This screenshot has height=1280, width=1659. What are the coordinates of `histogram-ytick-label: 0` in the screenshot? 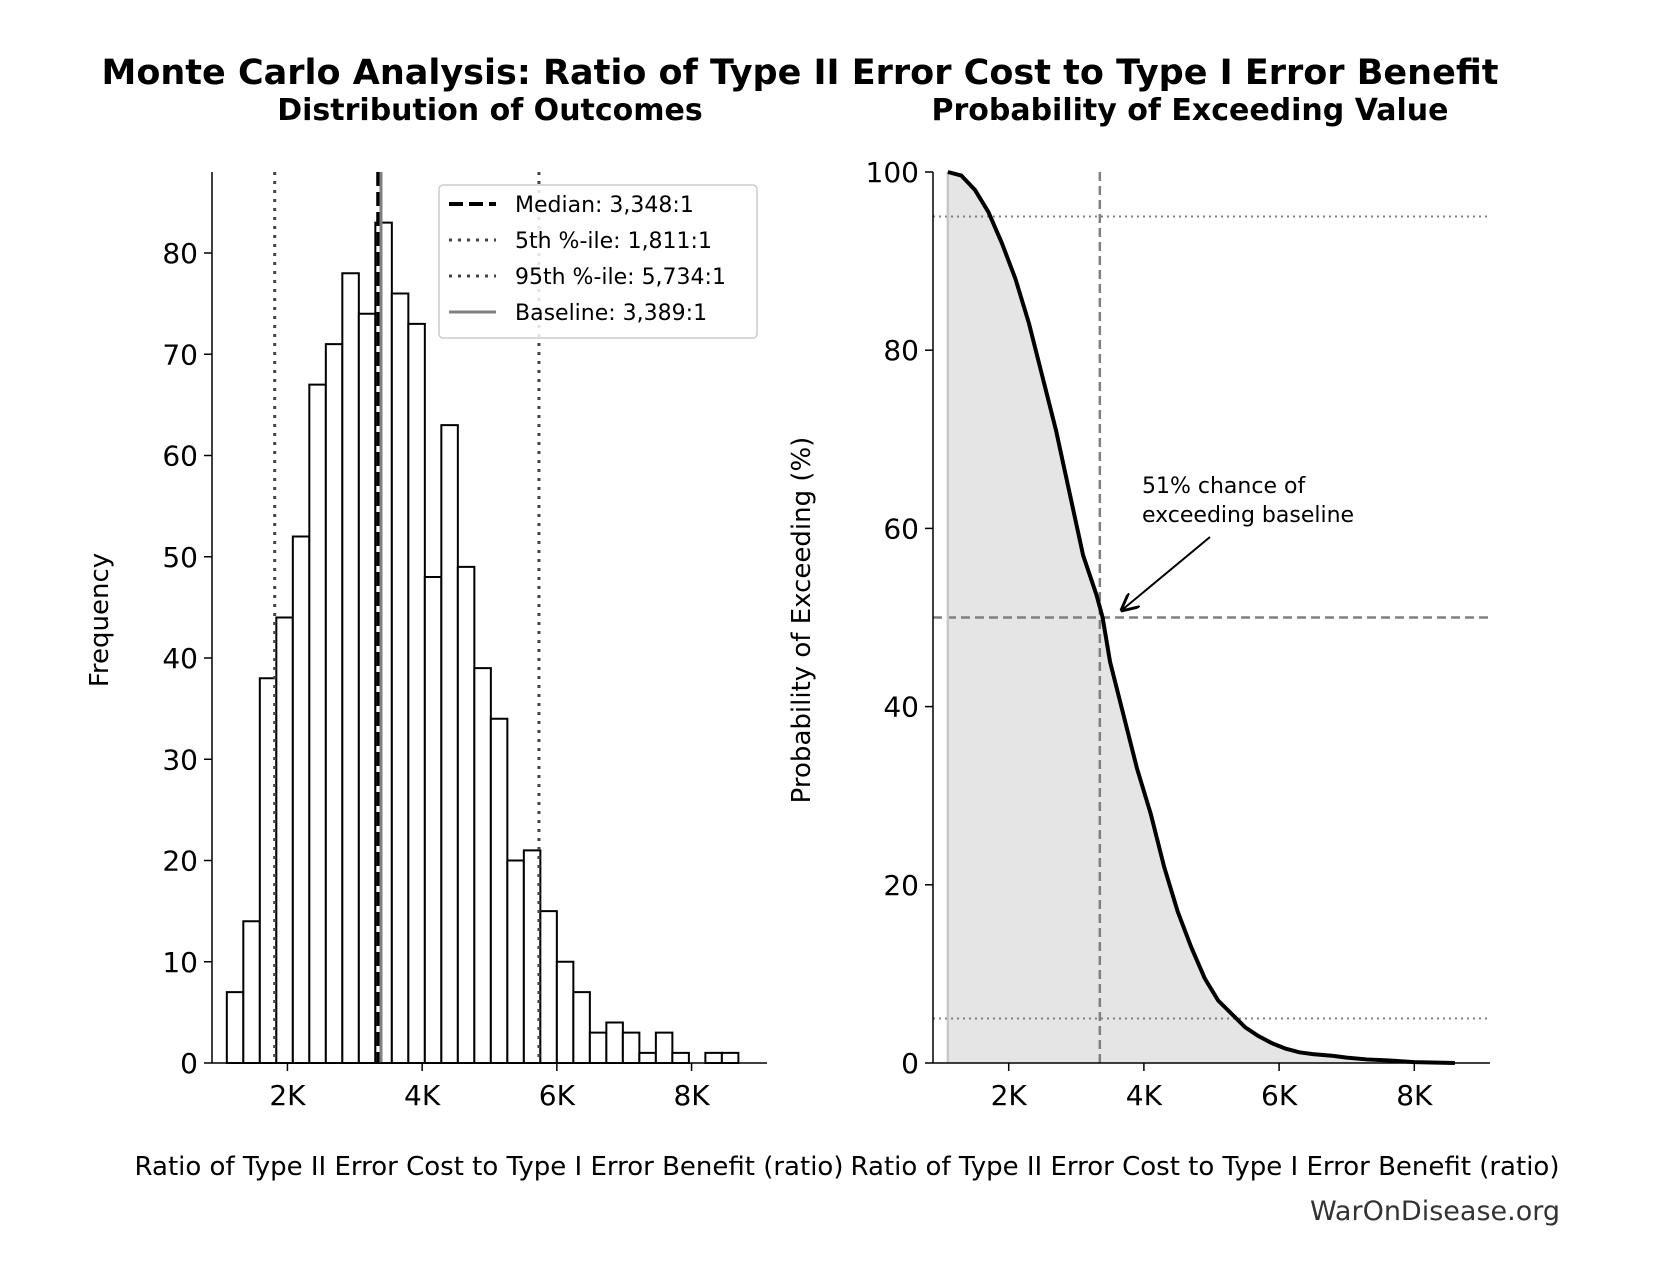 It's located at (189, 1063).